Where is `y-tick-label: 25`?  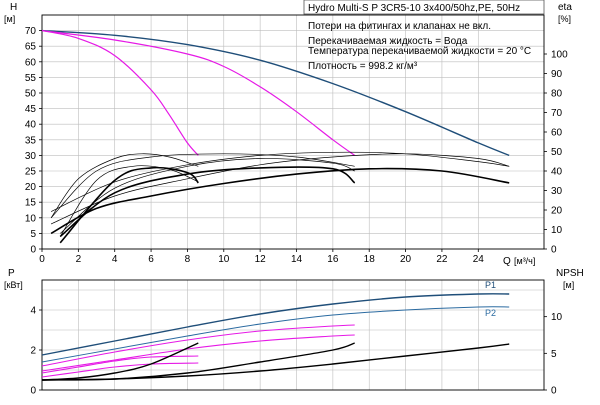
y-tick-label: 25 is located at coordinates (31, 172).